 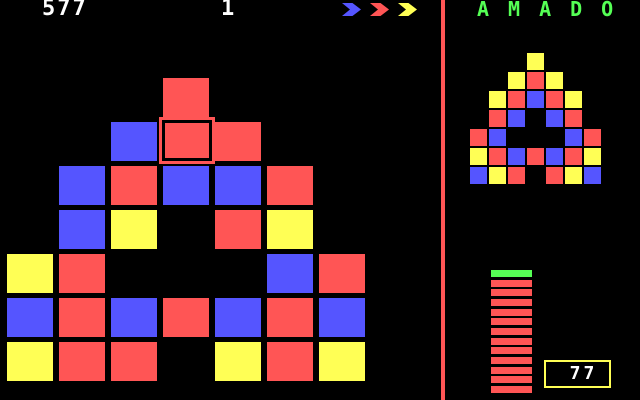 I want to click on arrow-red-icon, so click(x=379, y=9).